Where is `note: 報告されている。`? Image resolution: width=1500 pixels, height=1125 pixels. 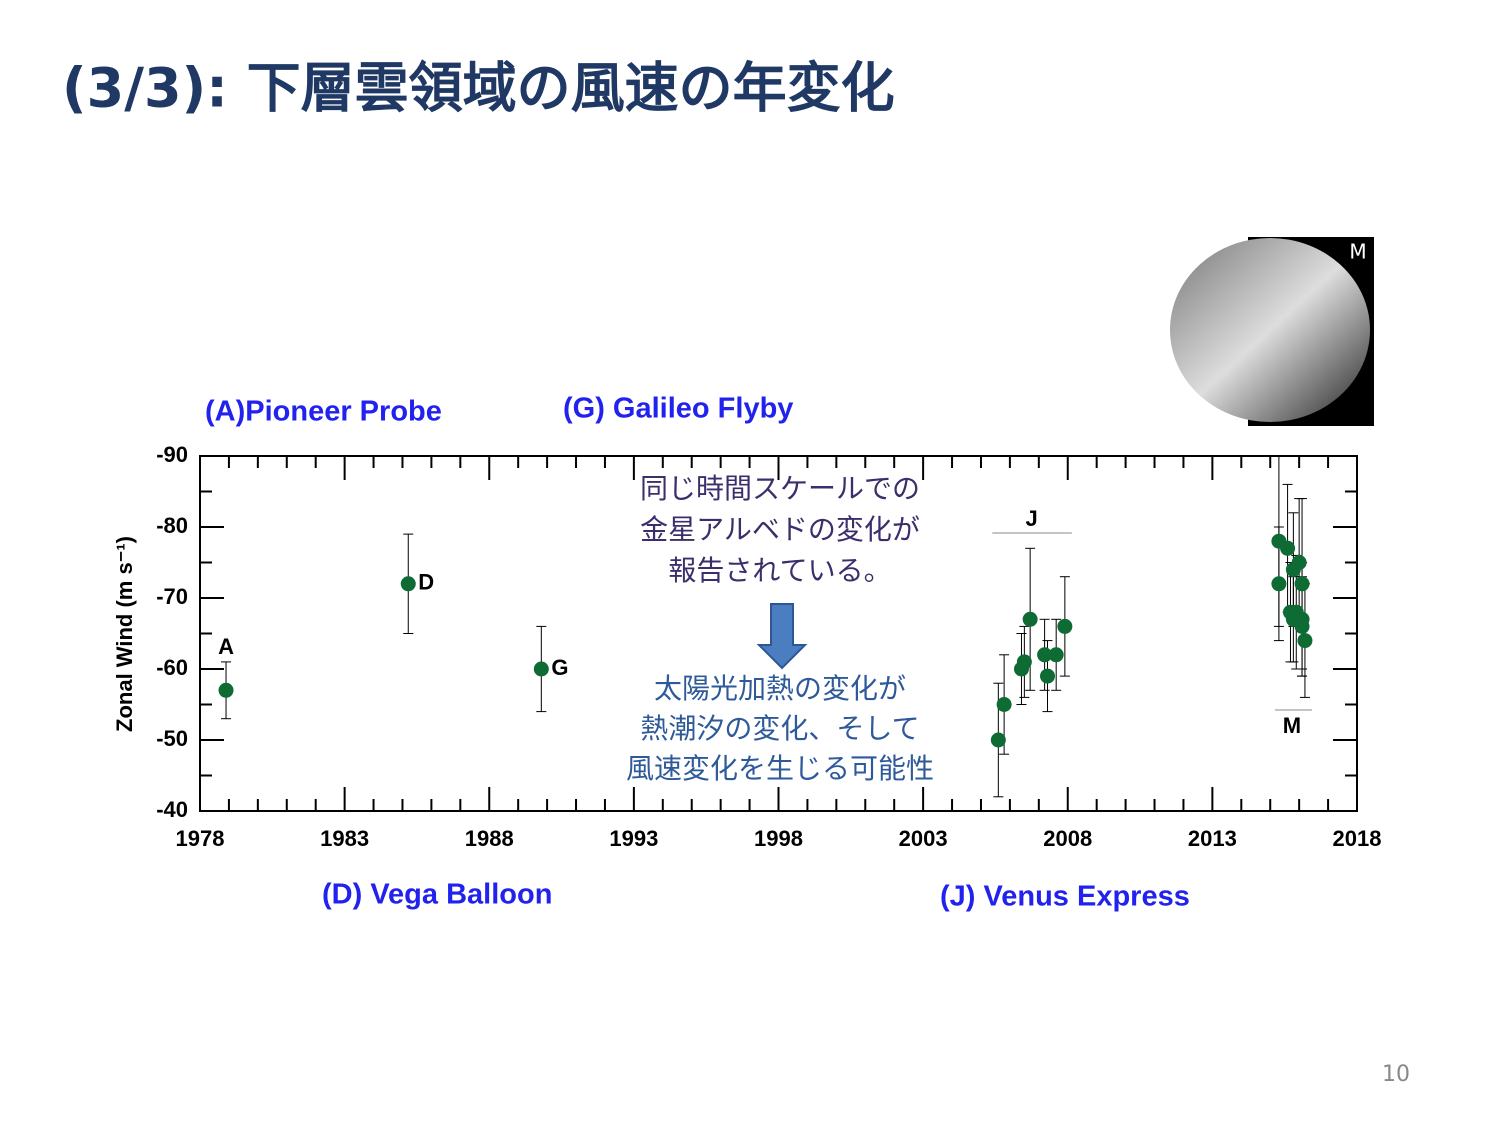
note: 報告されている。 is located at coordinates (779, 570).